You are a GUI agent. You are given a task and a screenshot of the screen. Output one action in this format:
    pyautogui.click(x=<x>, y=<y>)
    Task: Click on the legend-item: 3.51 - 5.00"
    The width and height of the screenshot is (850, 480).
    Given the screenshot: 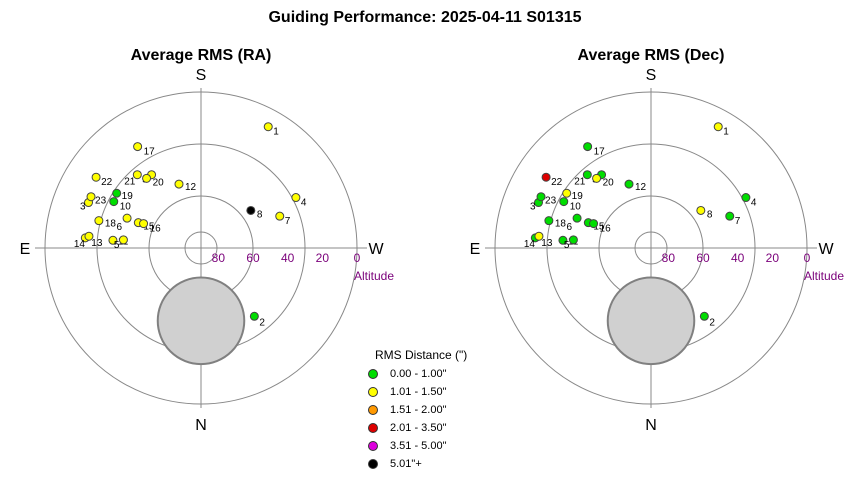 What is the action you would take?
    pyautogui.click(x=420, y=446)
    